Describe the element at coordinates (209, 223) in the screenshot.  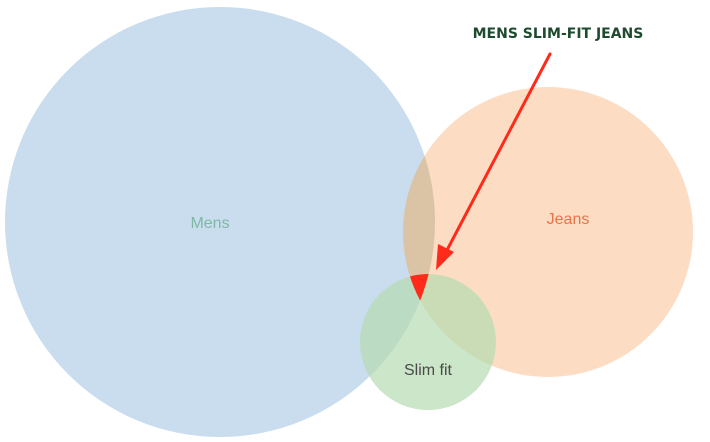
I see `mens-label: Mens` at that location.